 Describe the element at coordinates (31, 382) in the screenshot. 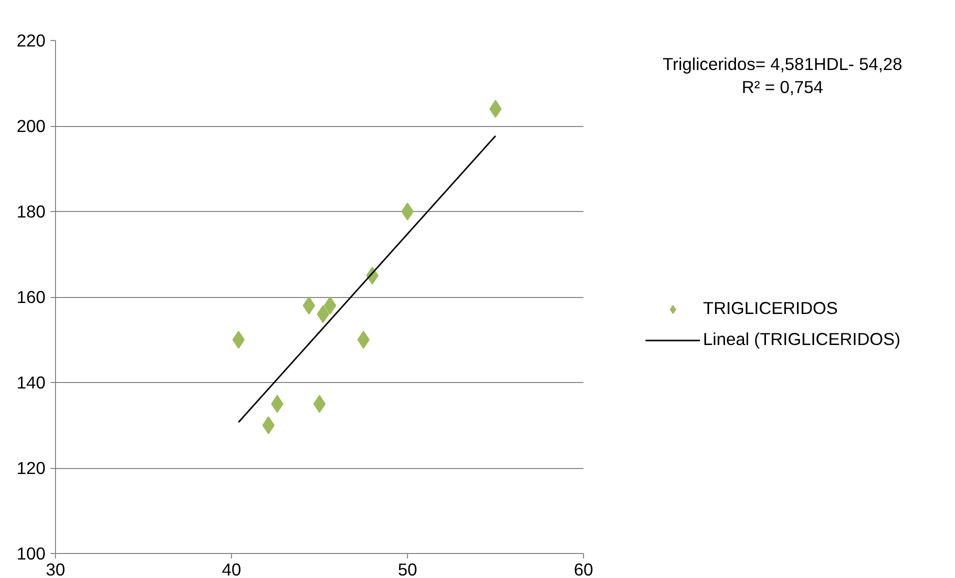

I see `y-tick-label: 140` at that location.